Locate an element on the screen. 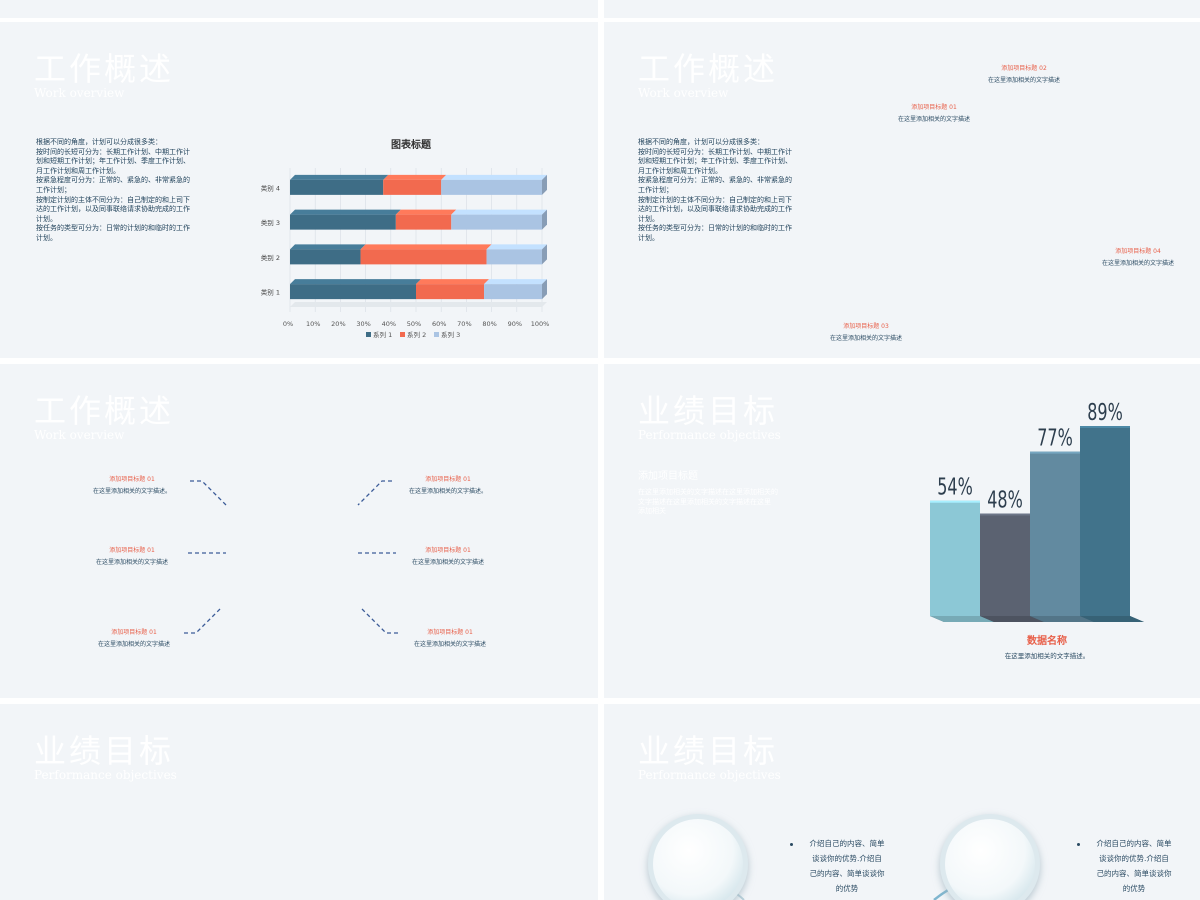  bar-value-label: 48% is located at coordinates (1005, 500).